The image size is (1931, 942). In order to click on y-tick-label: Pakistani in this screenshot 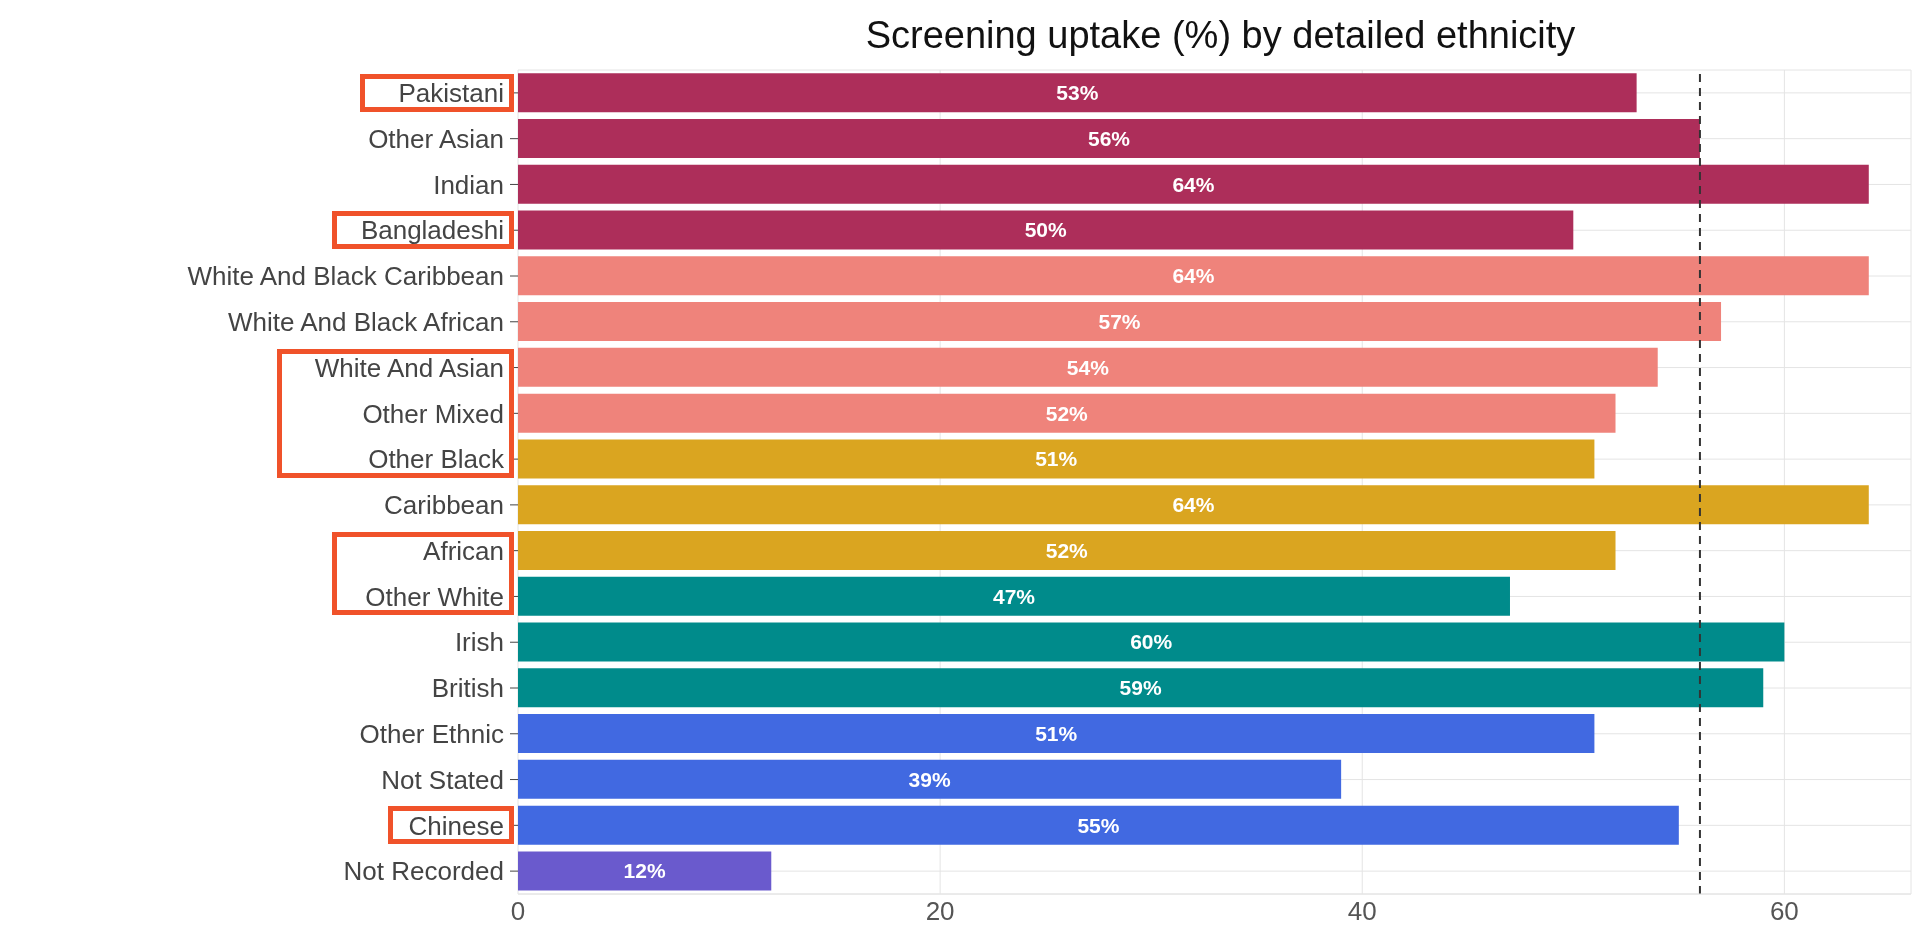, I will do `click(451, 93)`.